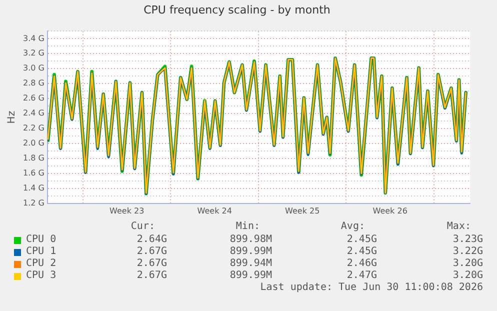 This screenshot has width=497, height=311. Describe the element at coordinates (142, 226) in the screenshot. I see `text: Cur:` at that location.